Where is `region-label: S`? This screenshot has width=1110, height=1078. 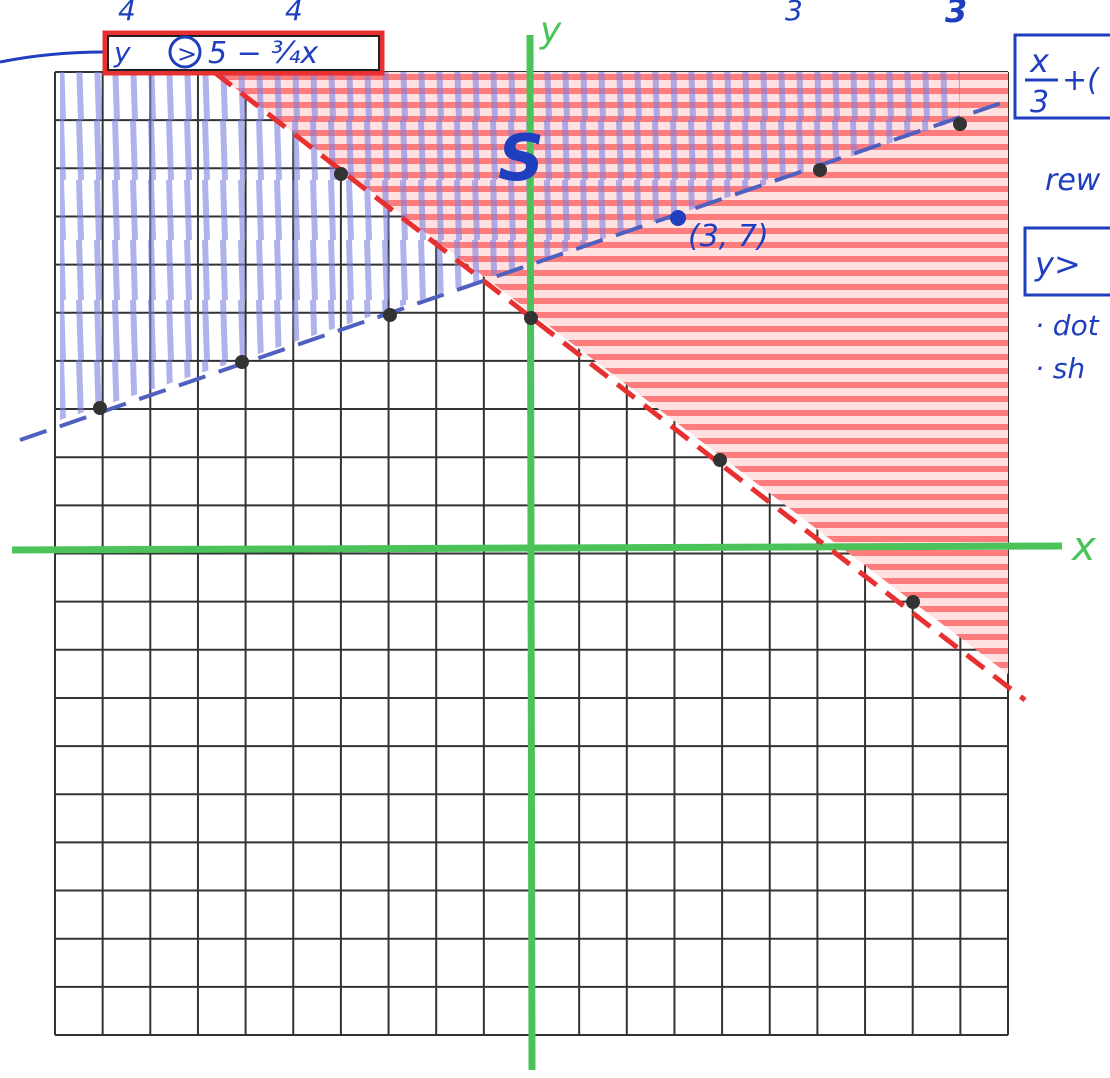 region-label: S is located at coordinates (521, 159).